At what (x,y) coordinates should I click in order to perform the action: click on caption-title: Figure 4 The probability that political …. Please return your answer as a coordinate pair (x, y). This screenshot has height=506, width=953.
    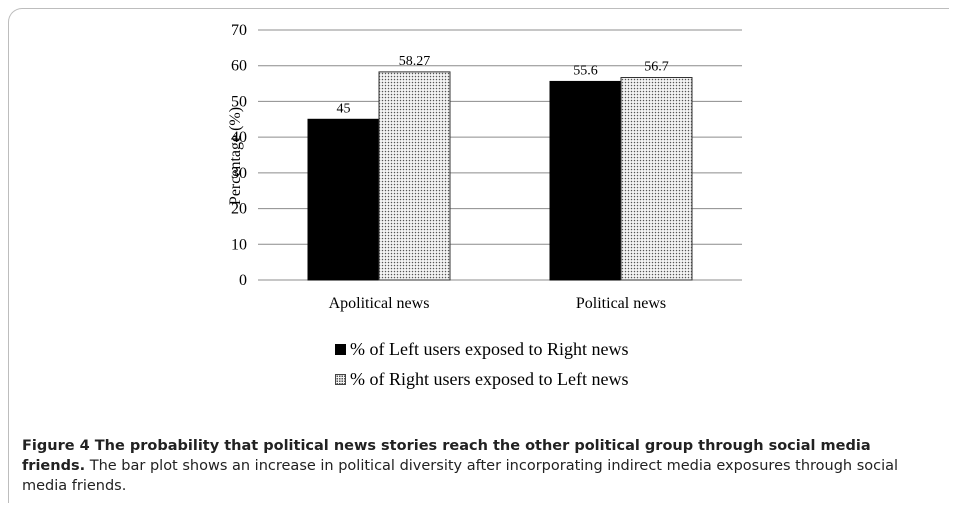
    Looking at the image, I should click on (446, 456).